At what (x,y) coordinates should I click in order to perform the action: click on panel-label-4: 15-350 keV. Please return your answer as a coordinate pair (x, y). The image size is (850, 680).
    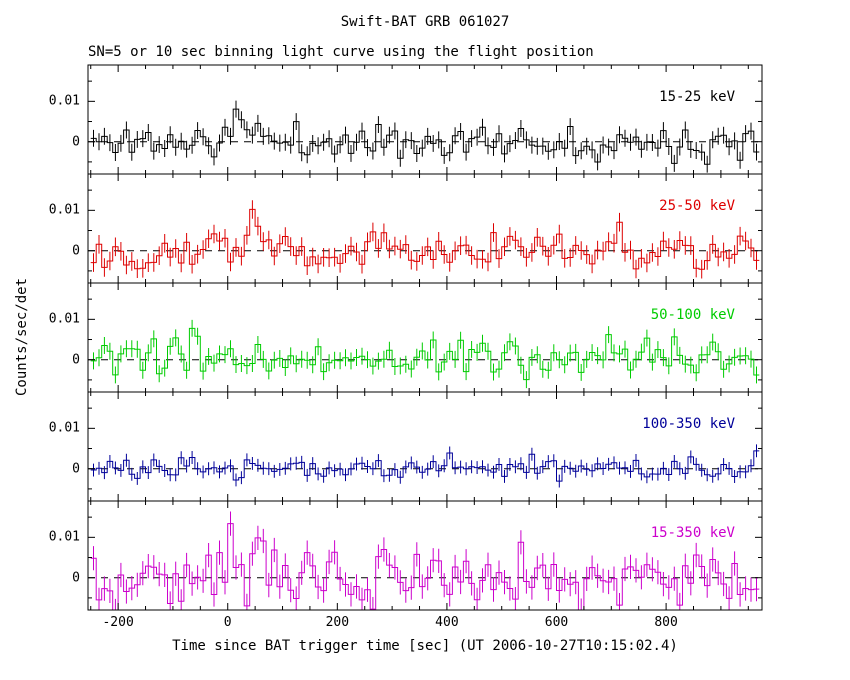
    Looking at the image, I should click on (692, 533).